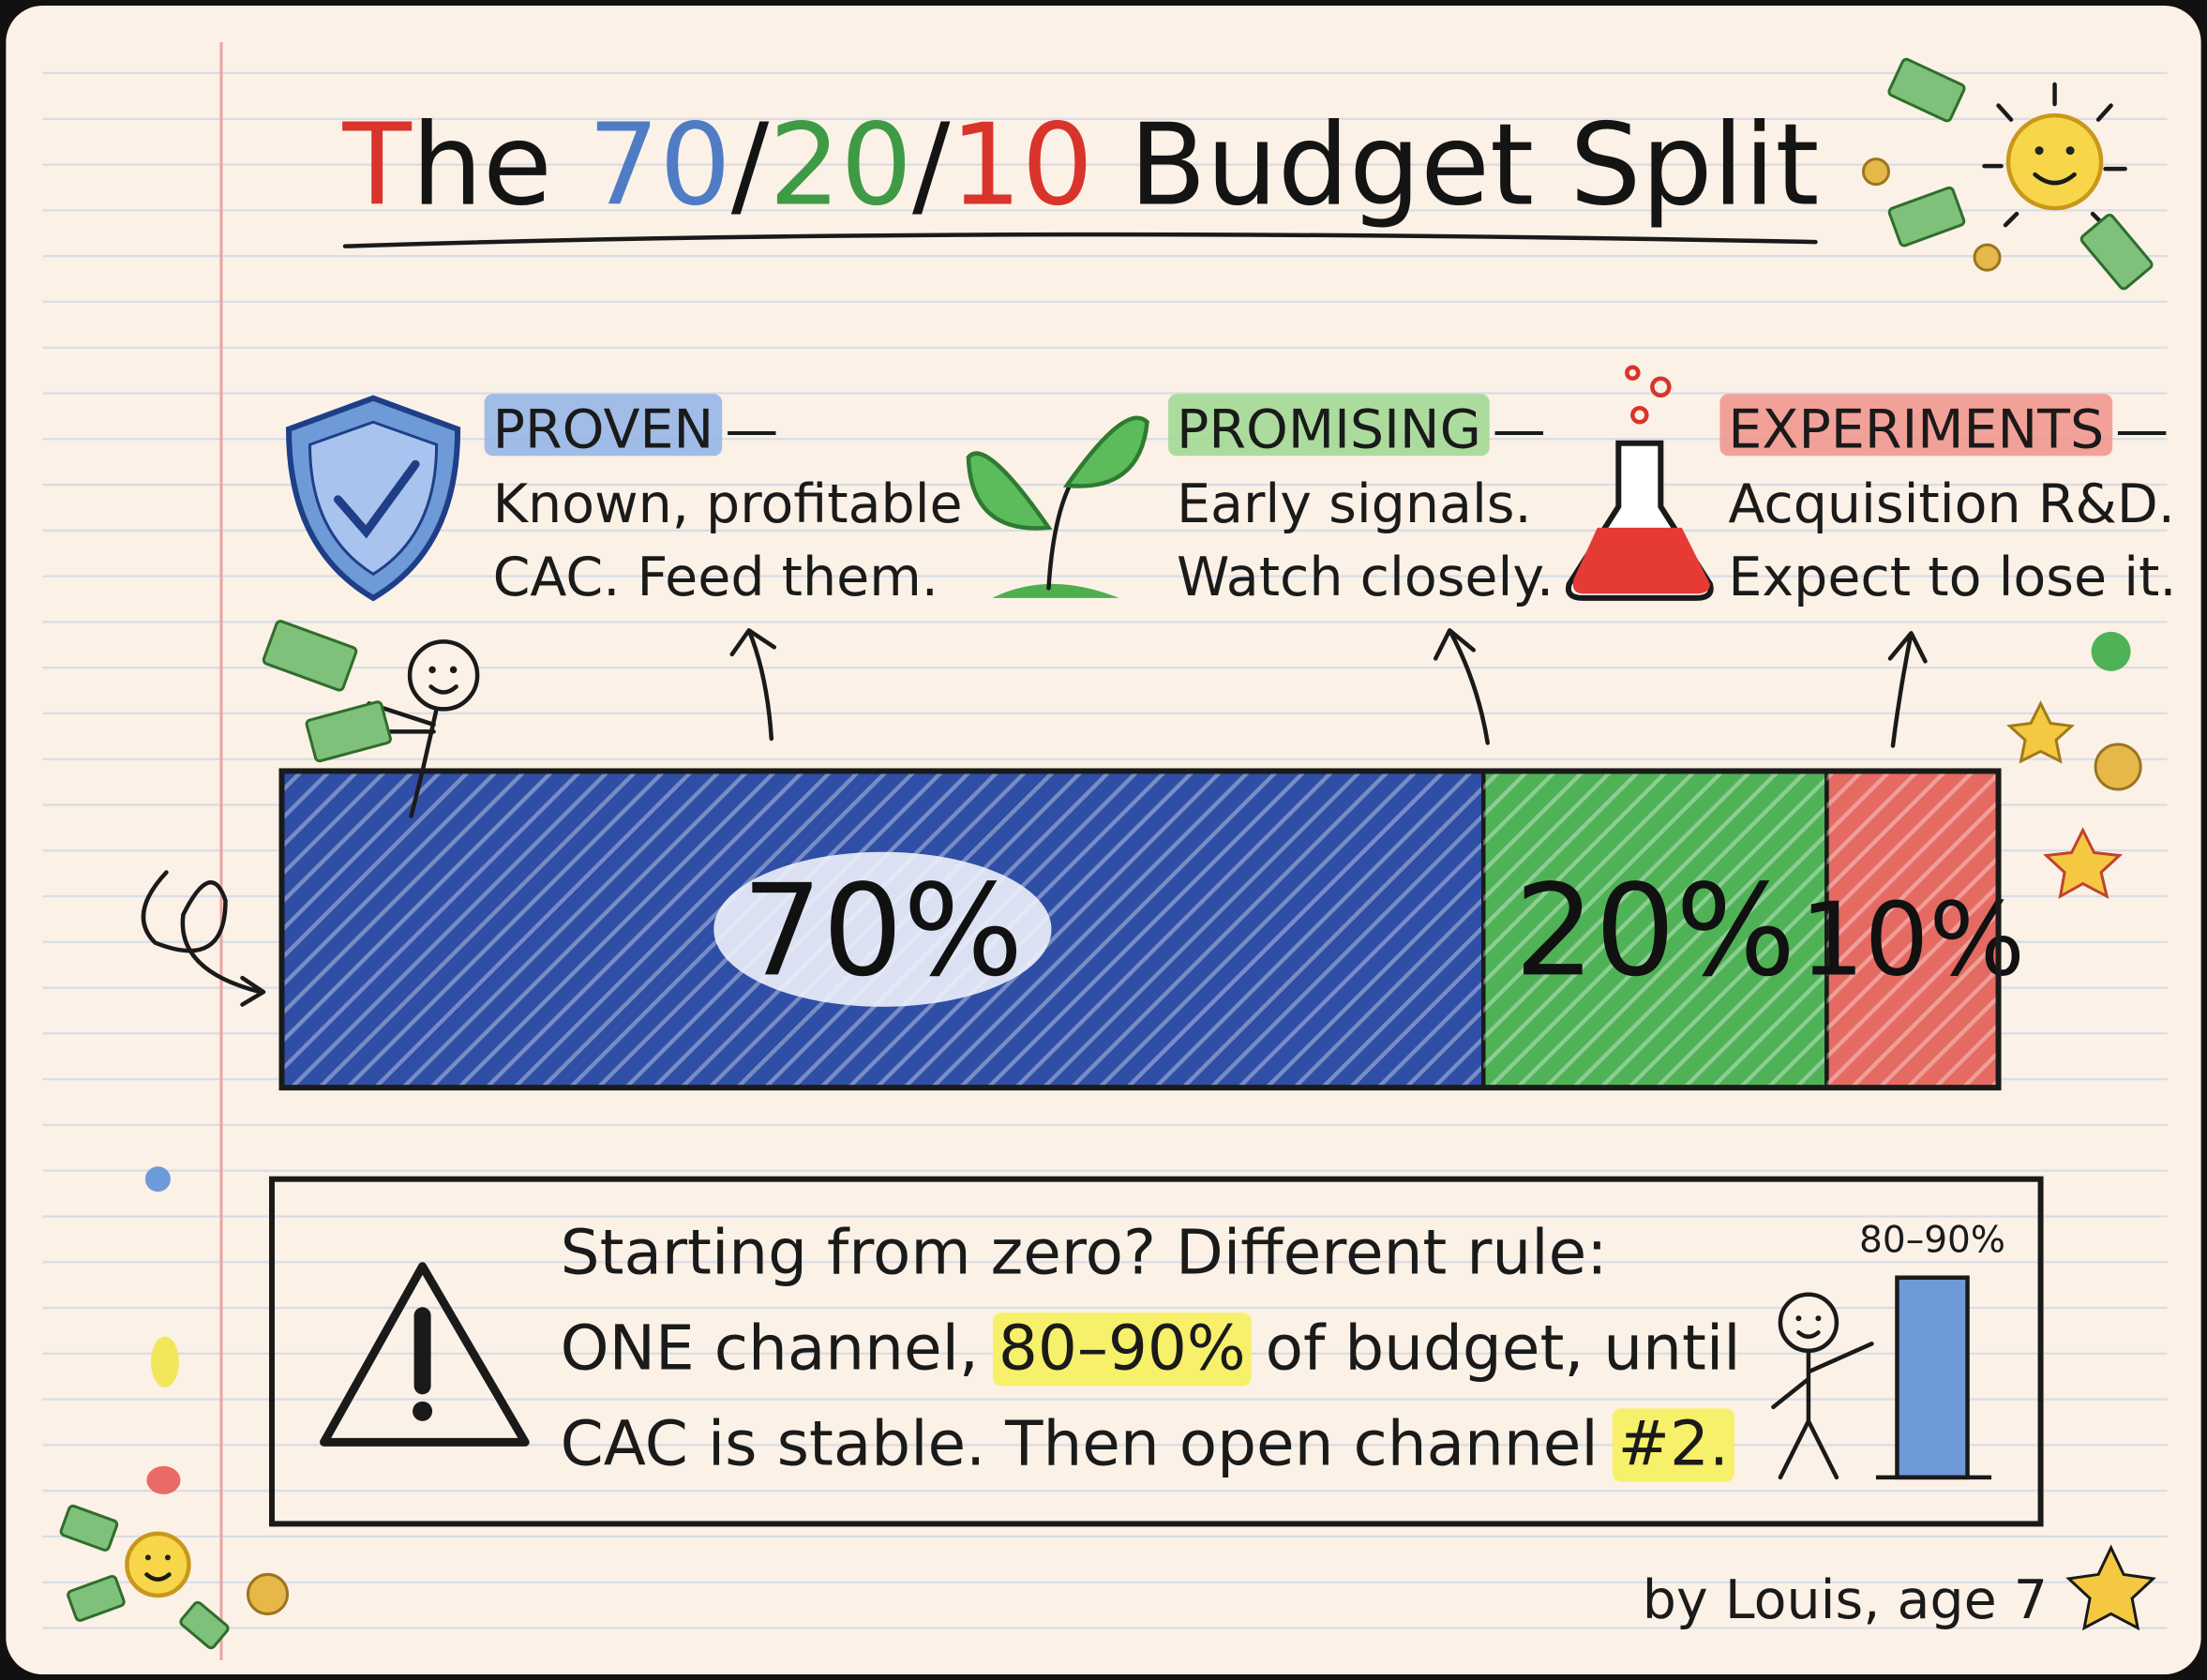  Describe the element at coordinates (371, 719) in the screenshot. I see `stick-figure` at that location.